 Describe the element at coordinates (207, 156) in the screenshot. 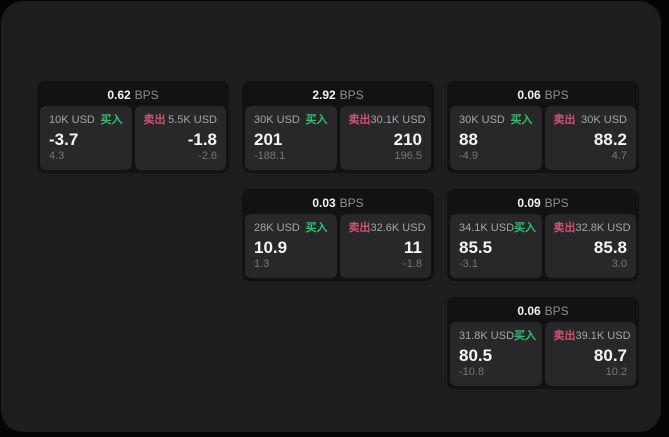

I see `sell-sub-value: -2.6` at that location.